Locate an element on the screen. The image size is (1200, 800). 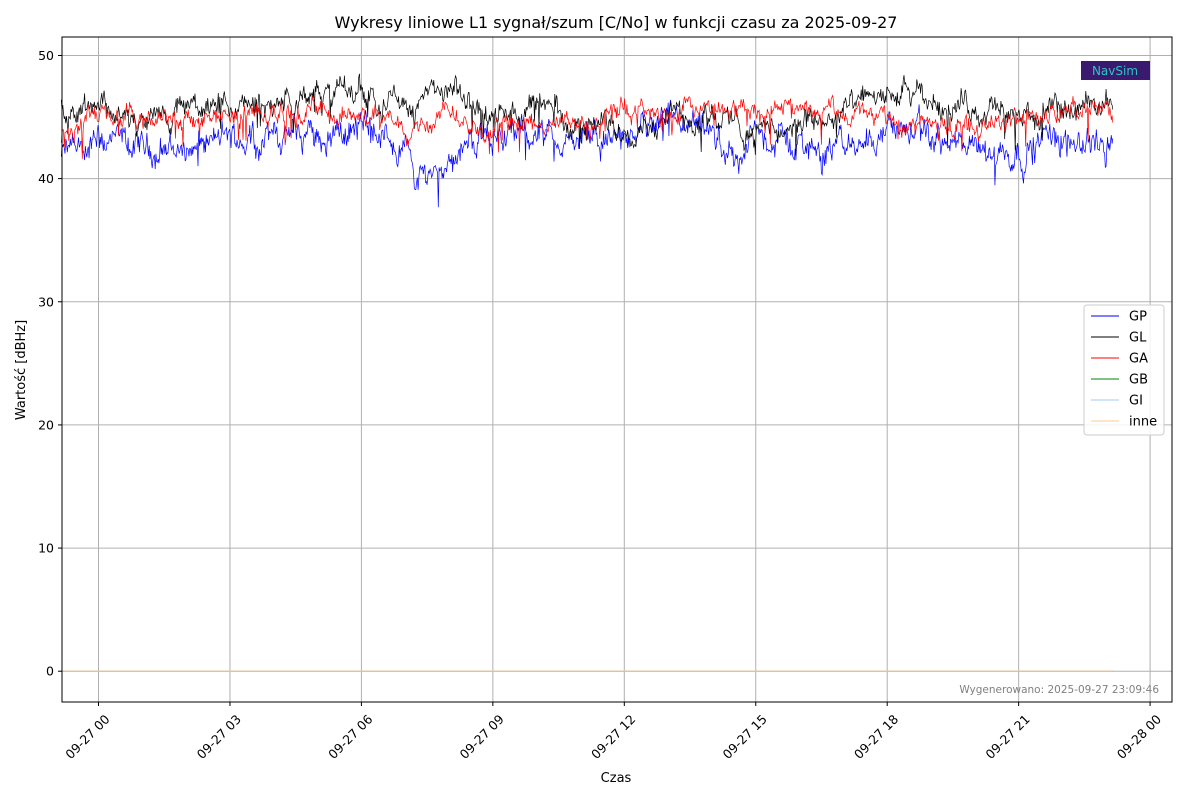
y-tick-label: 20 is located at coordinates (46, 424).